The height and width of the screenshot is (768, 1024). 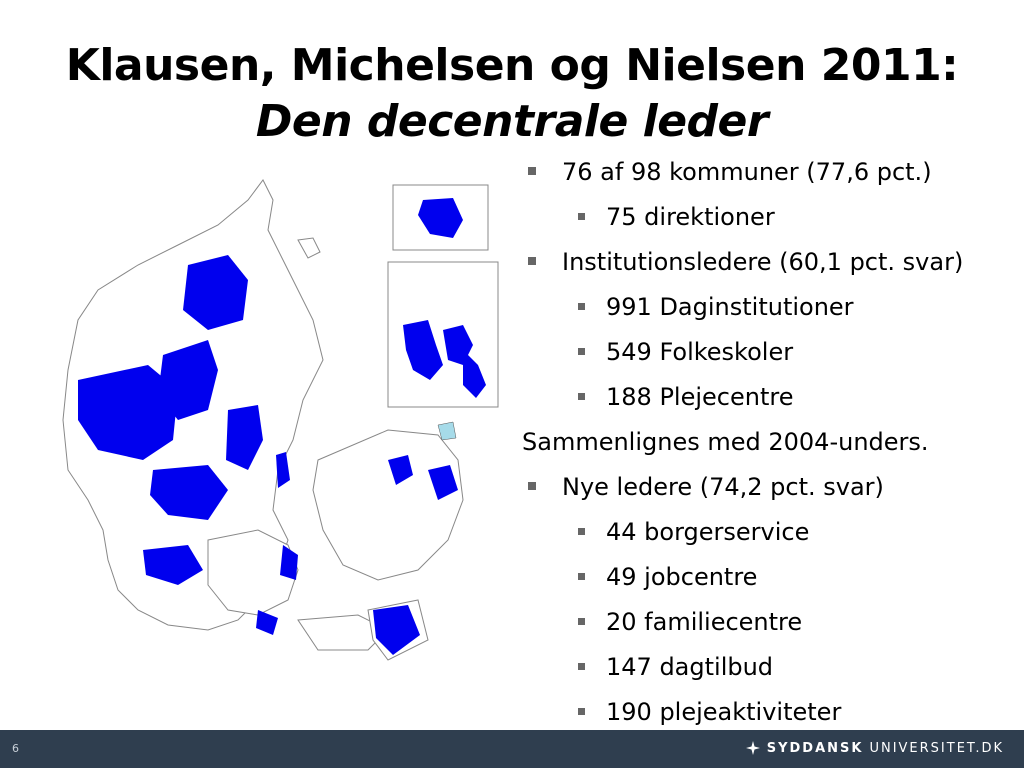 I want to click on bullet-item: Institutionsledere (60,1 pct. svar), so click(x=769, y=262).